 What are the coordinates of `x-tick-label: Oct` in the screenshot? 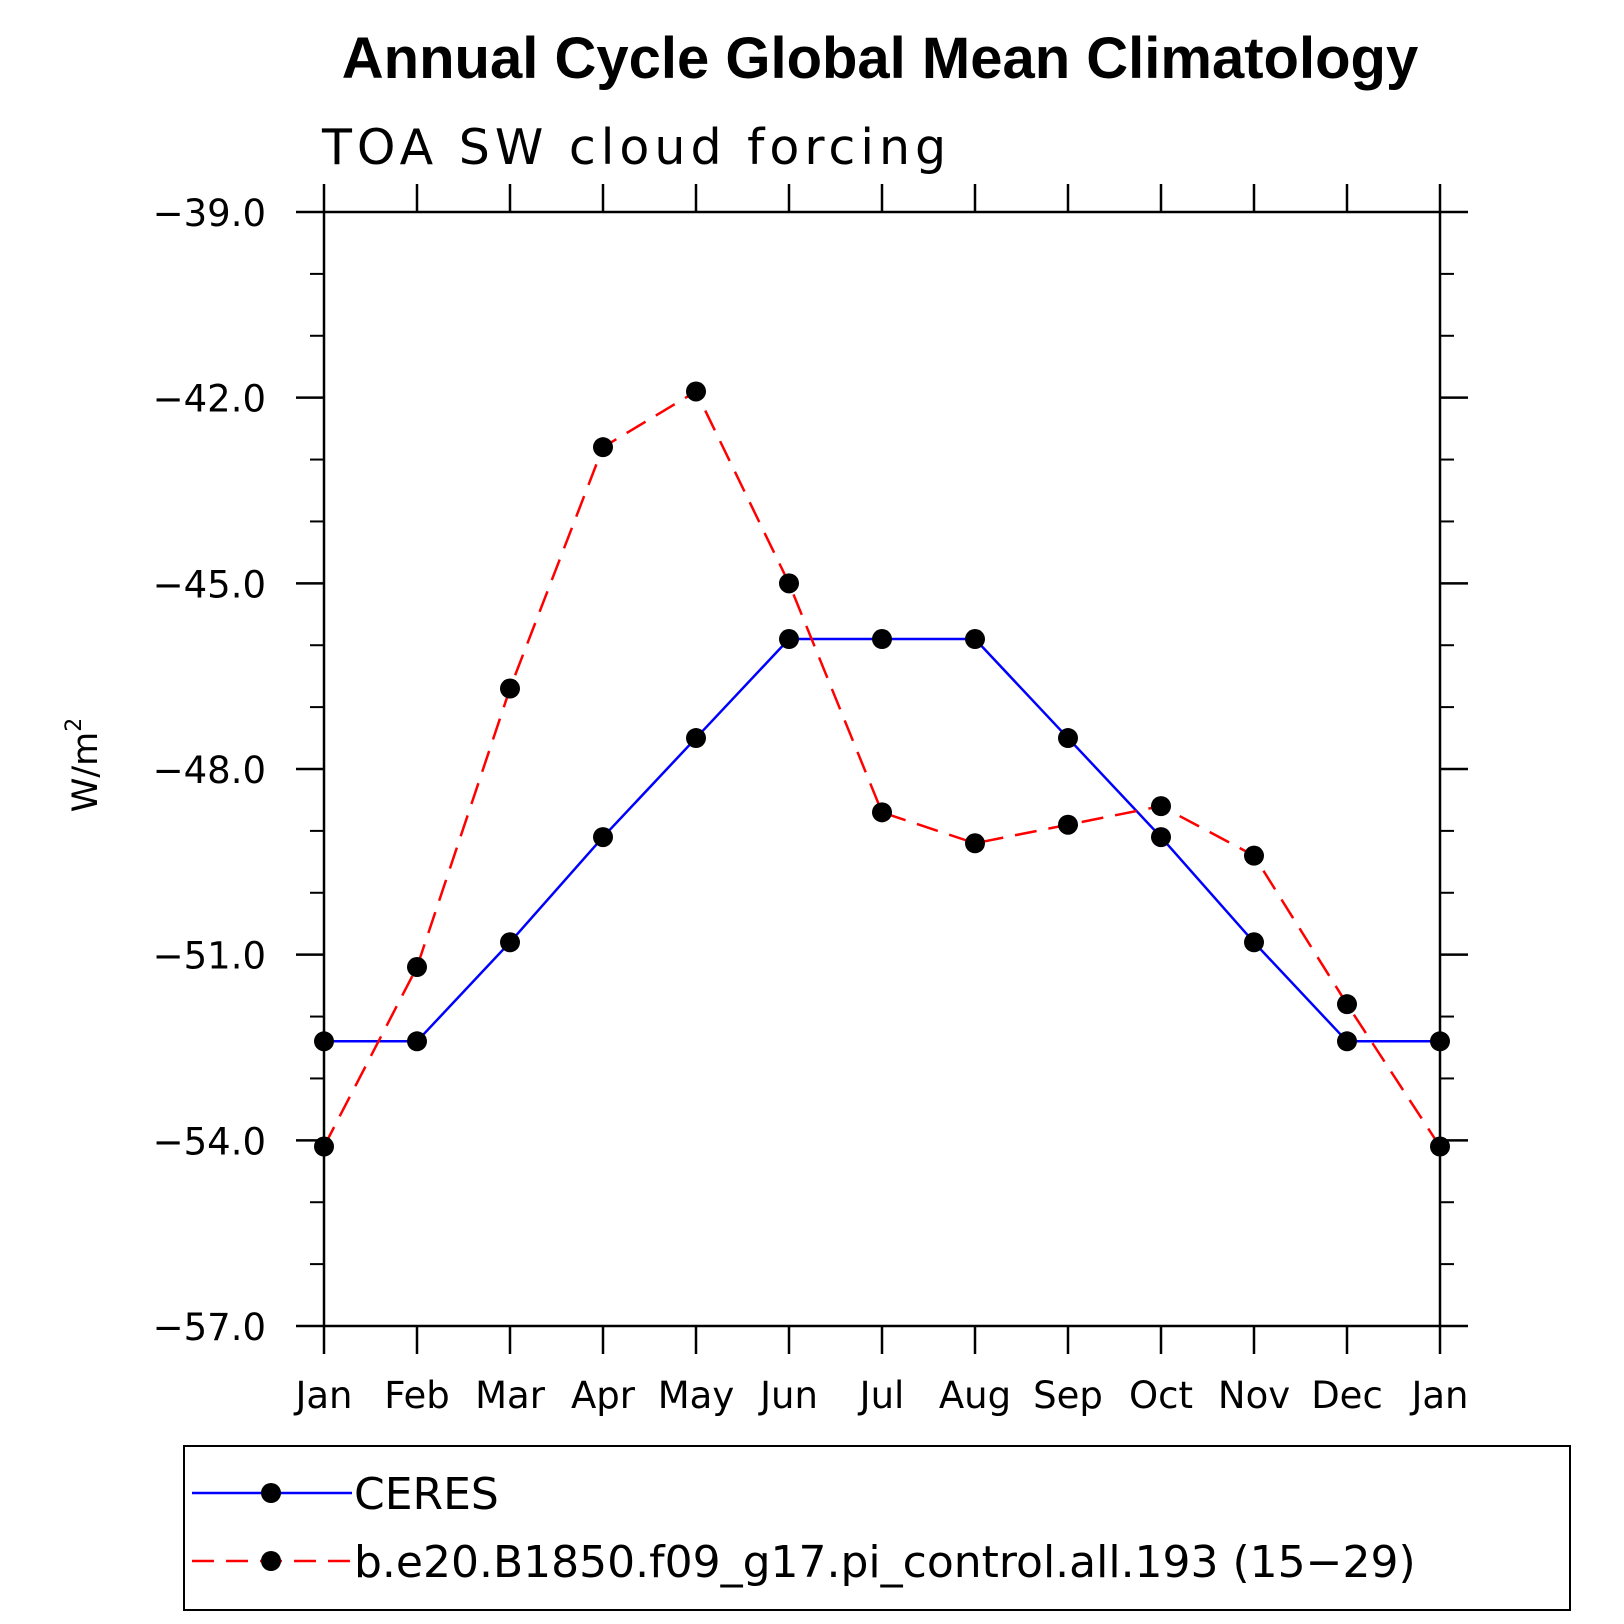 It's located at (1161, 1395).